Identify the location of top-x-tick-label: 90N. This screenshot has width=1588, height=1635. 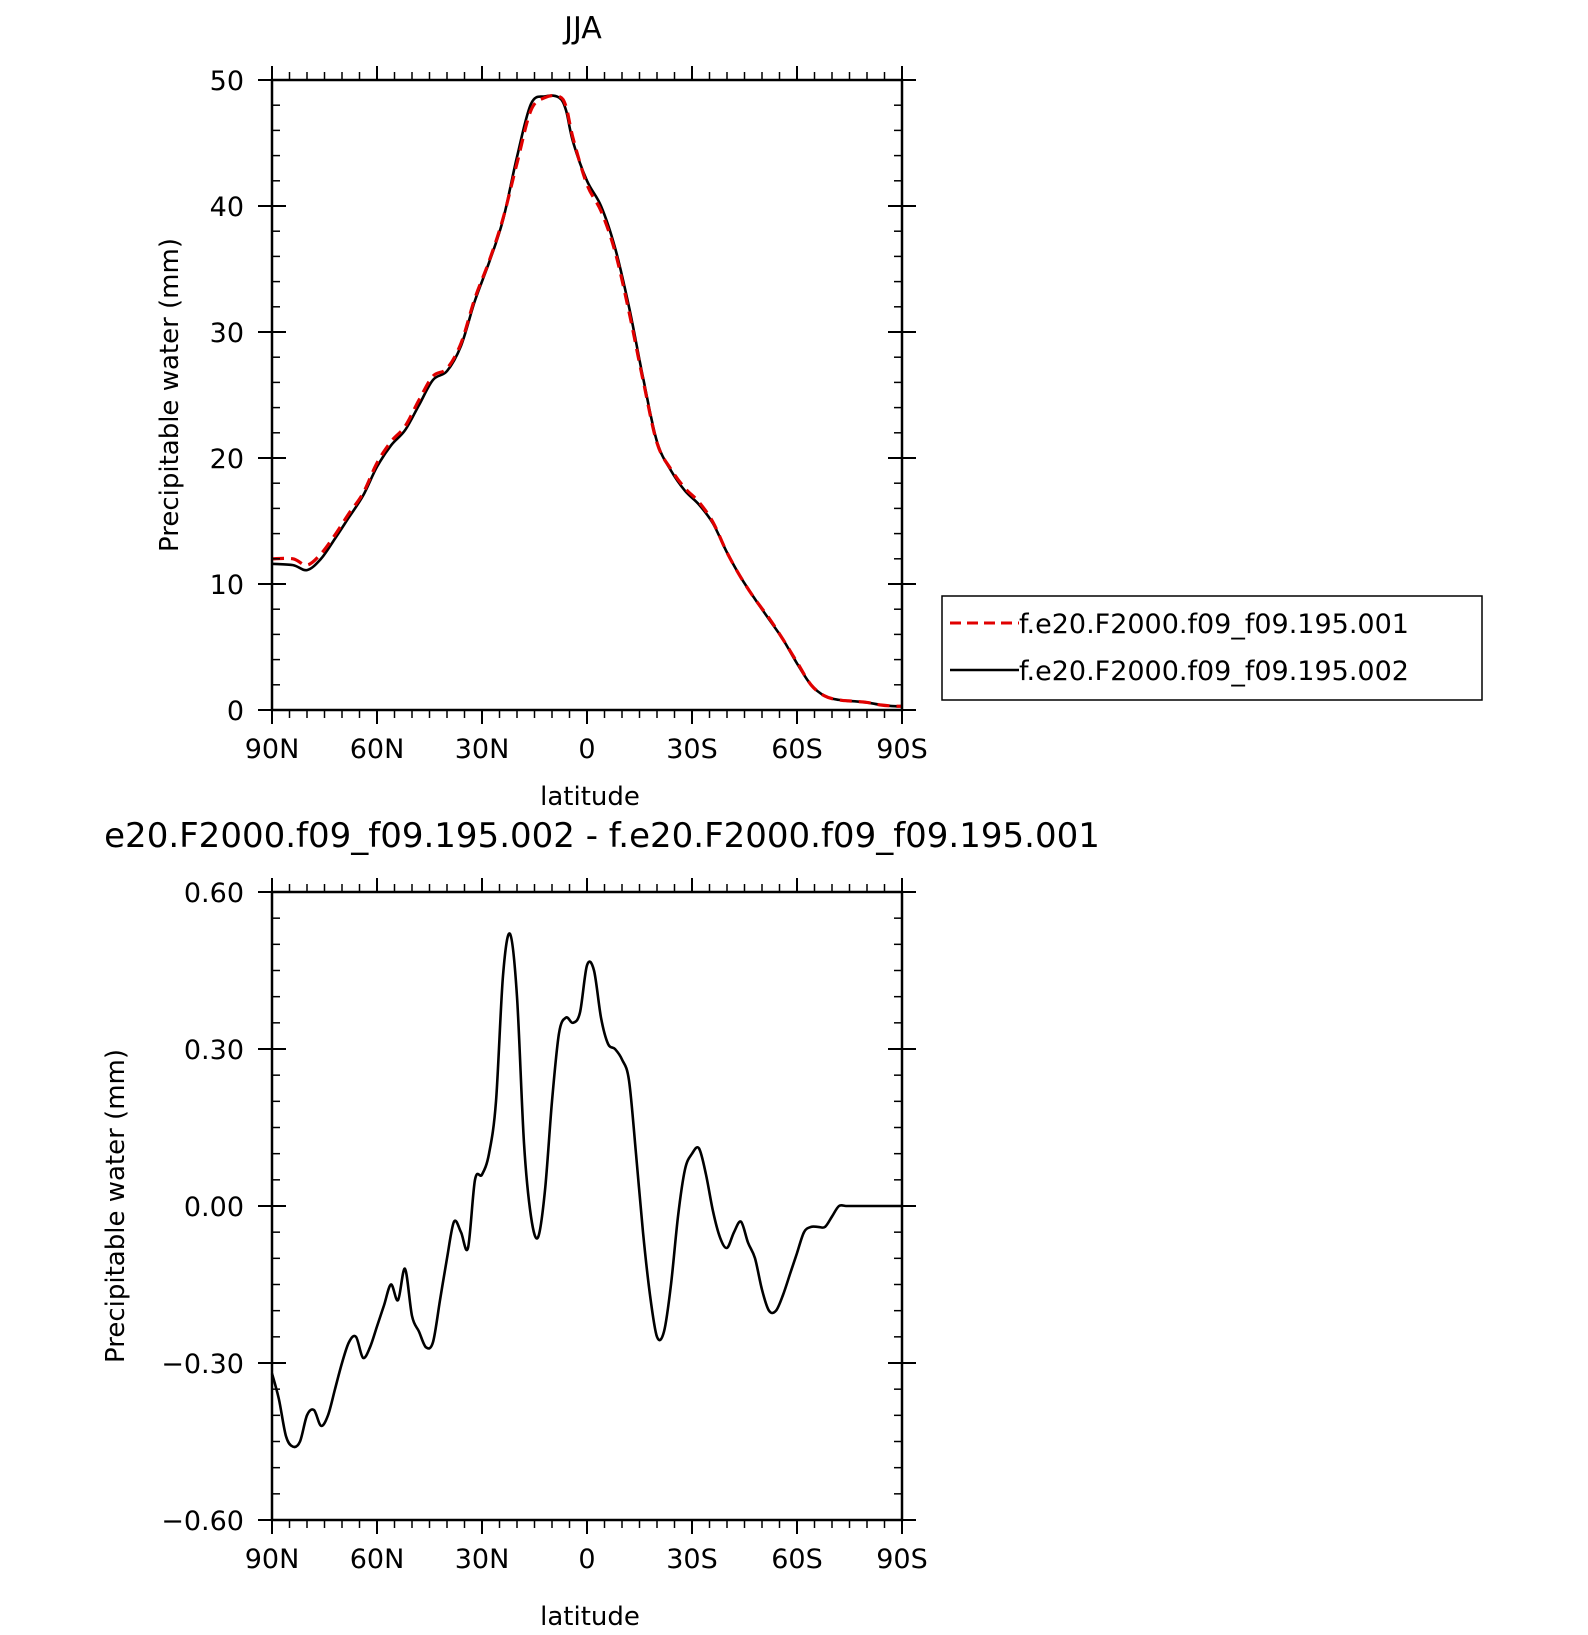
(272, 749).